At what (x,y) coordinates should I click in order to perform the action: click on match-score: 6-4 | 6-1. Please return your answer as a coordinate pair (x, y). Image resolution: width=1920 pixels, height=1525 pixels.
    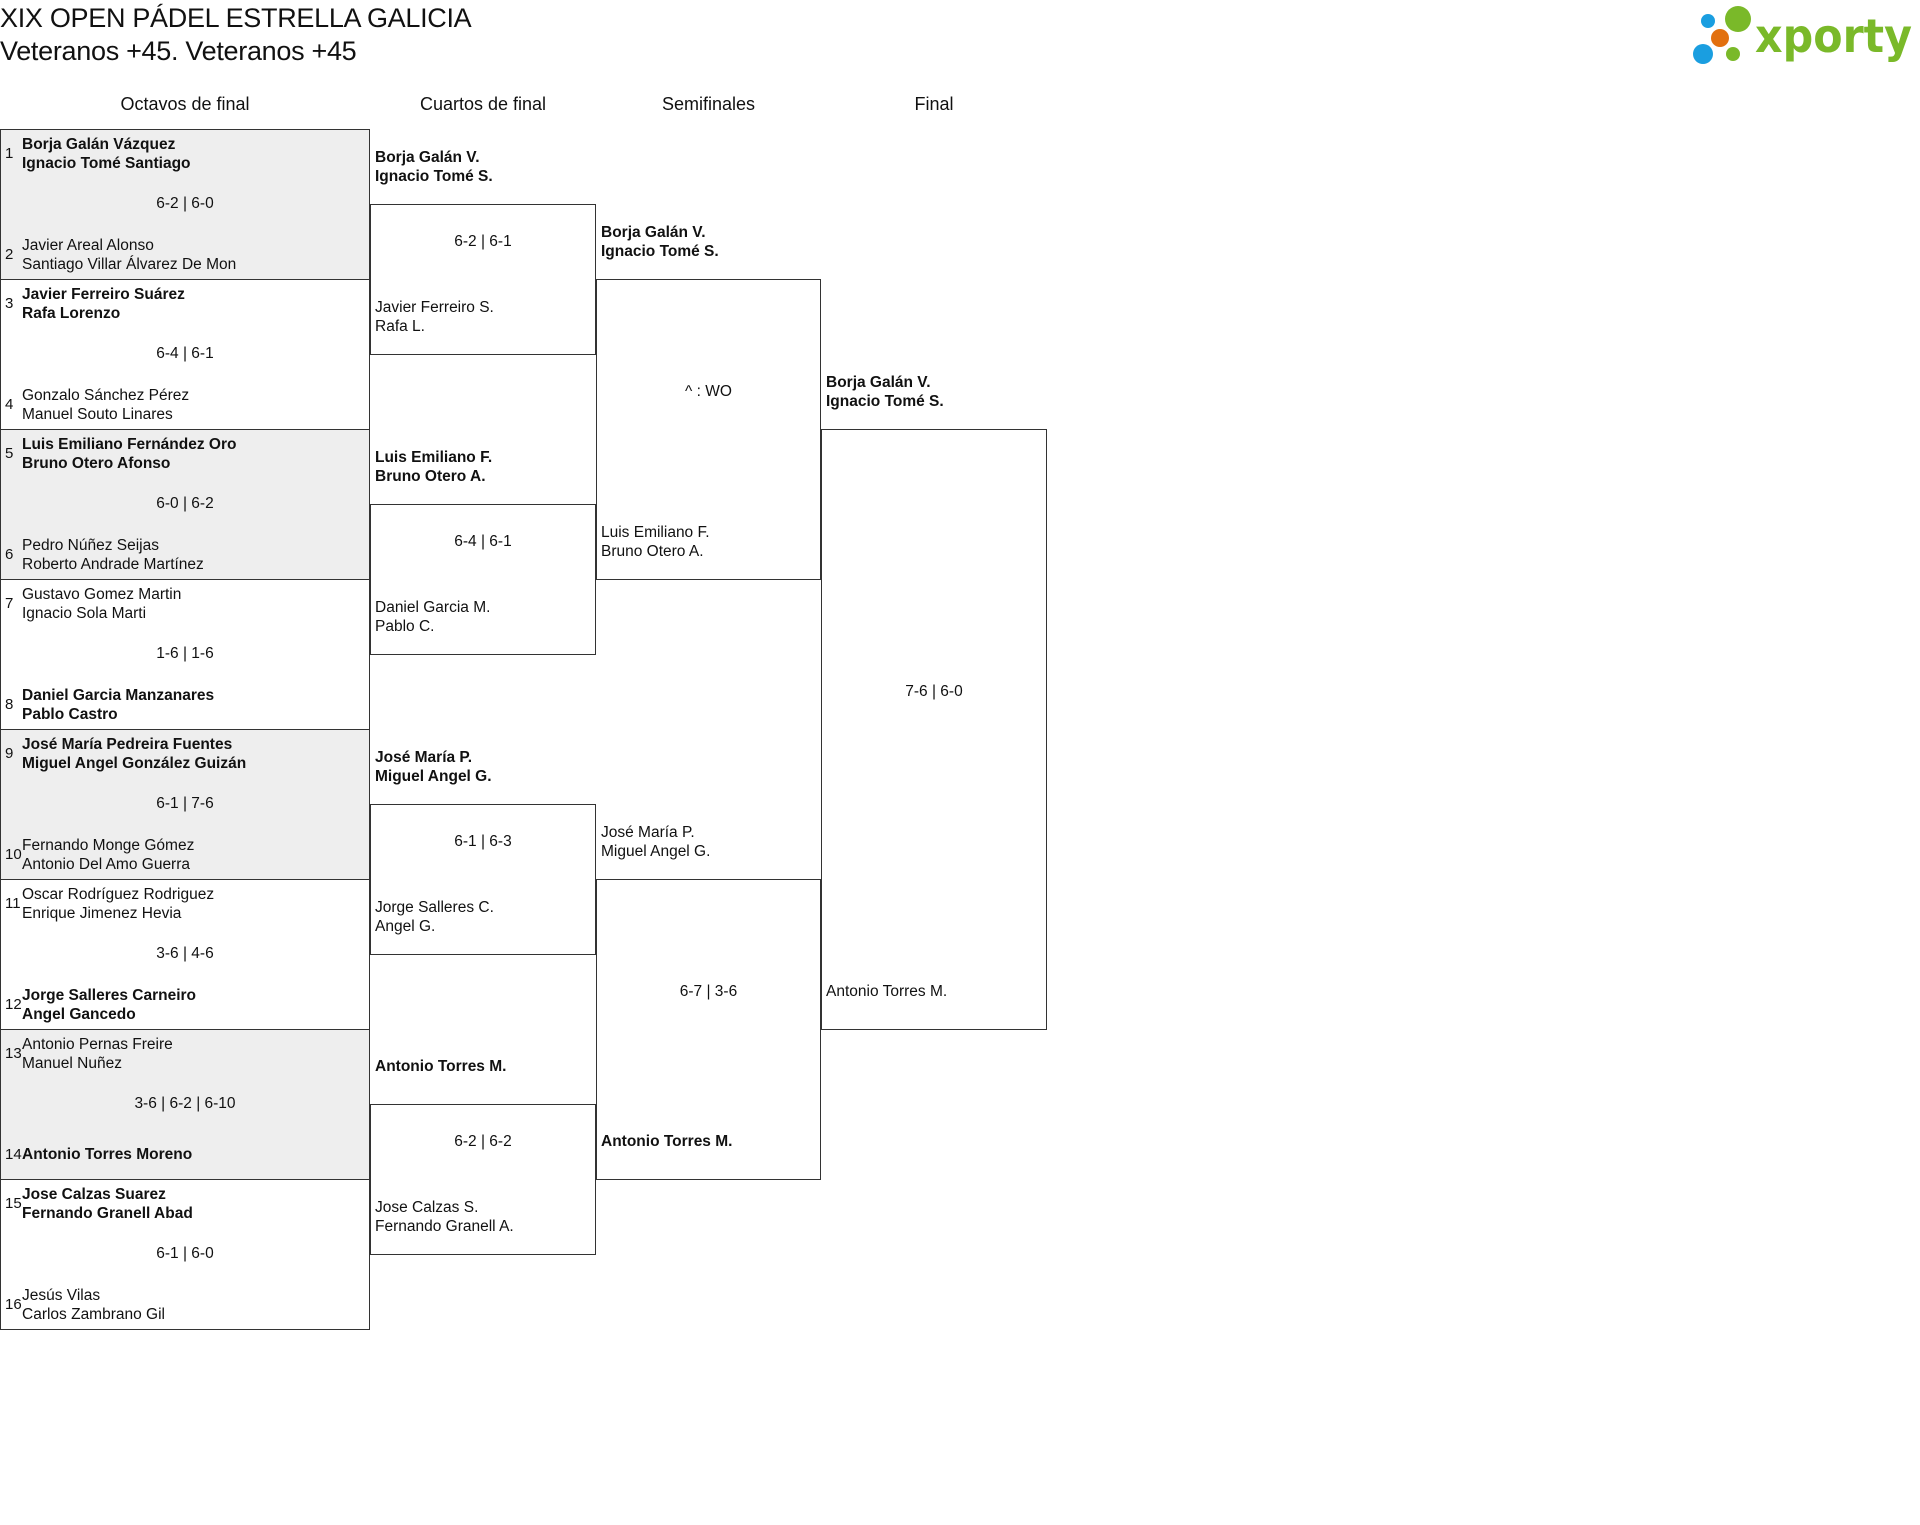
    Looking at the image, I should click on (483, 541).